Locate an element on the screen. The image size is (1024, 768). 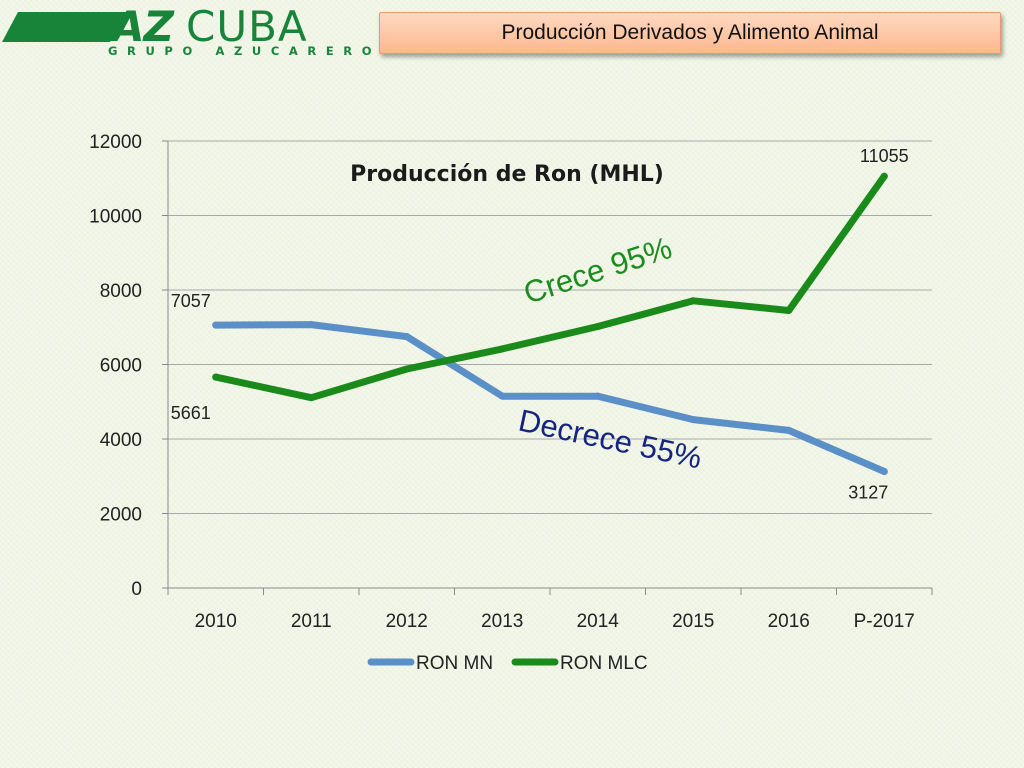
y-tick-label: 2000 is located at coordinates (121, 515).